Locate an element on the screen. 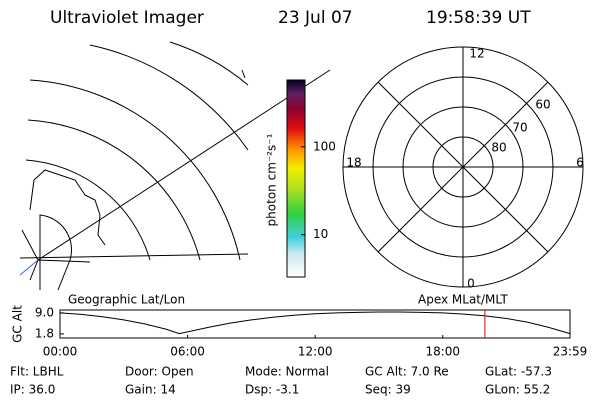 The image size is (600, 400). hour-label: 0 is located at coordinates (471, 284).